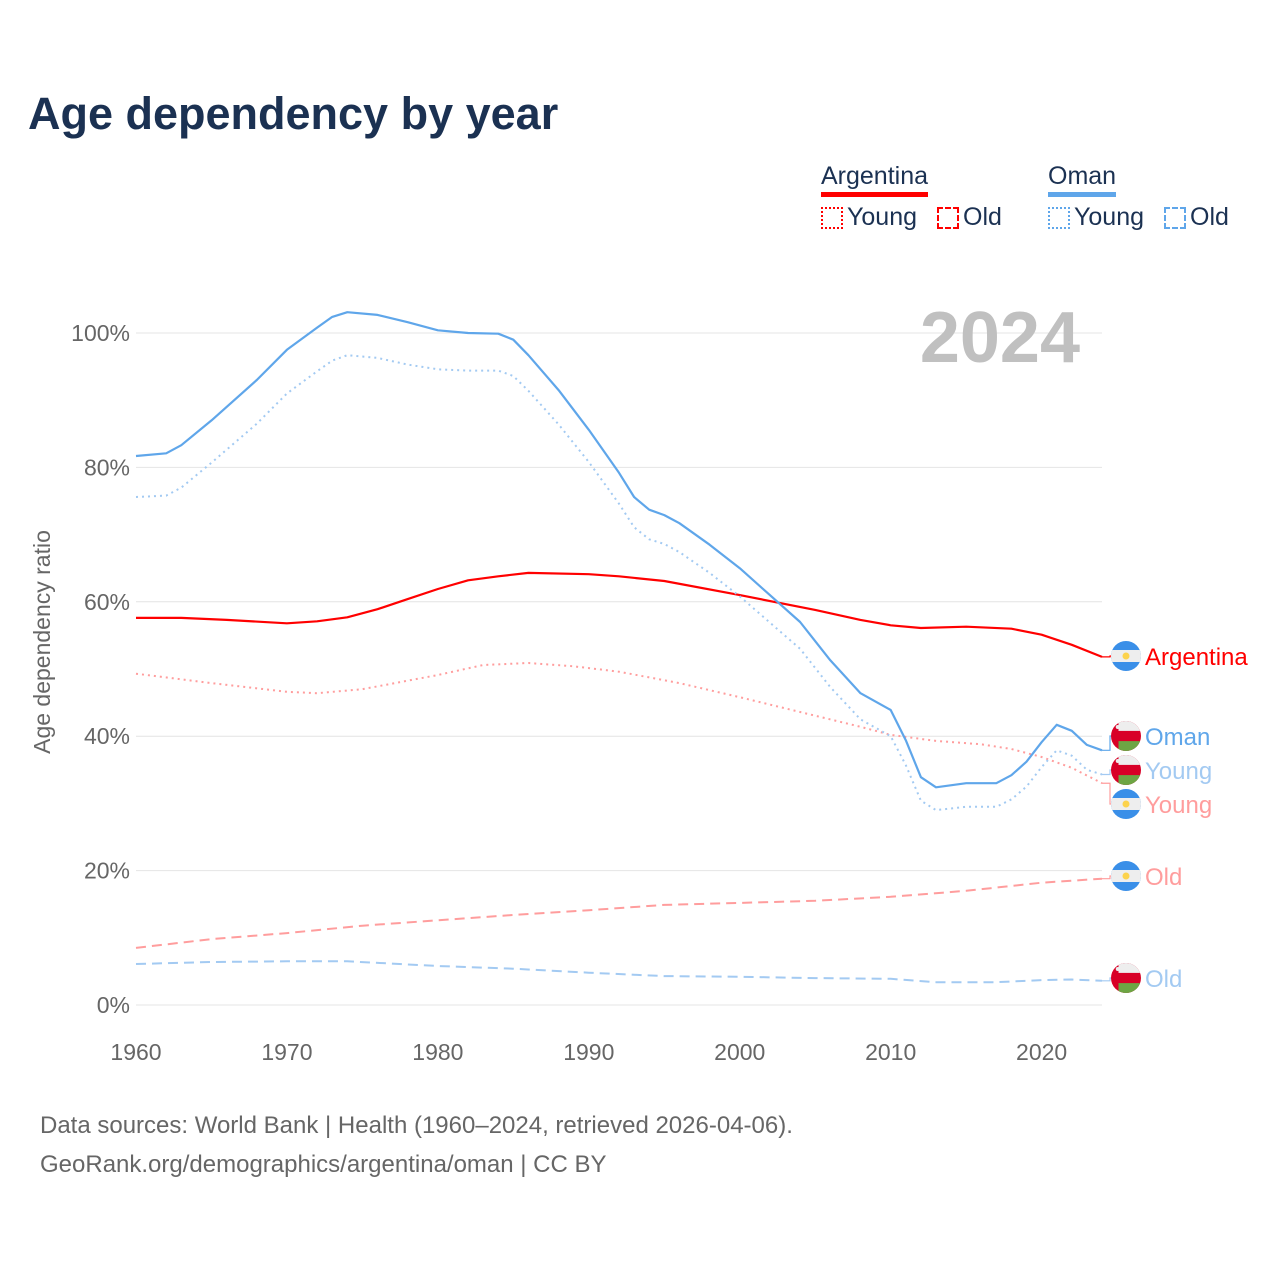 This screenshot has width=1280, height=1280. Describe the element at coordinates (619, 723) in the screenshot. I see `series-line-argentina-young` at that location.